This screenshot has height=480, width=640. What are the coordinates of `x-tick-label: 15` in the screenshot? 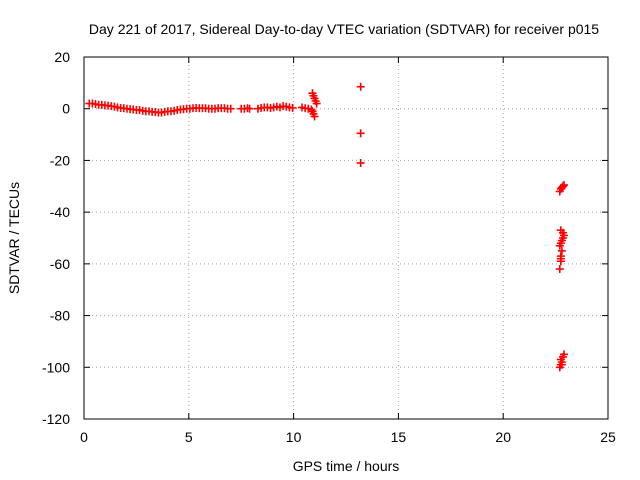 It's located at (399, 437).